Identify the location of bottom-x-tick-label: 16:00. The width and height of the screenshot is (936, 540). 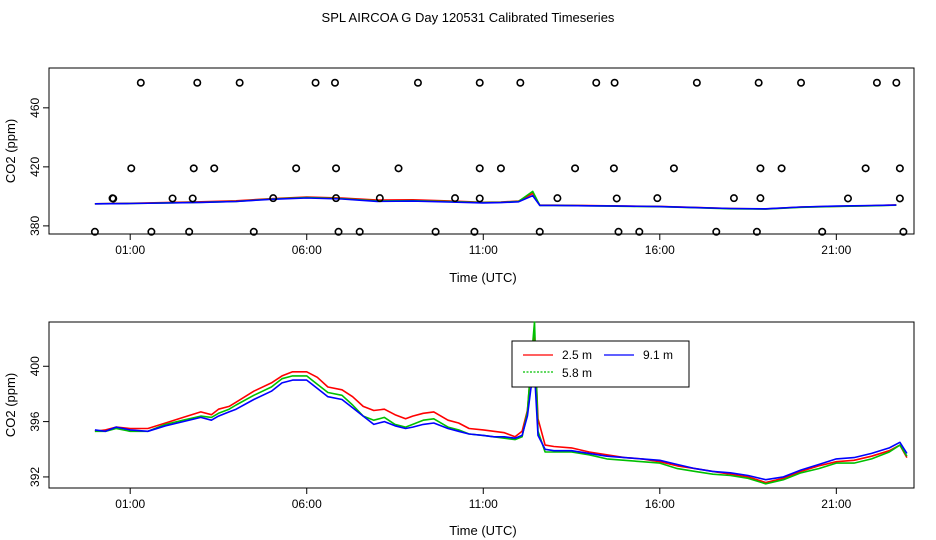
(660, 504).